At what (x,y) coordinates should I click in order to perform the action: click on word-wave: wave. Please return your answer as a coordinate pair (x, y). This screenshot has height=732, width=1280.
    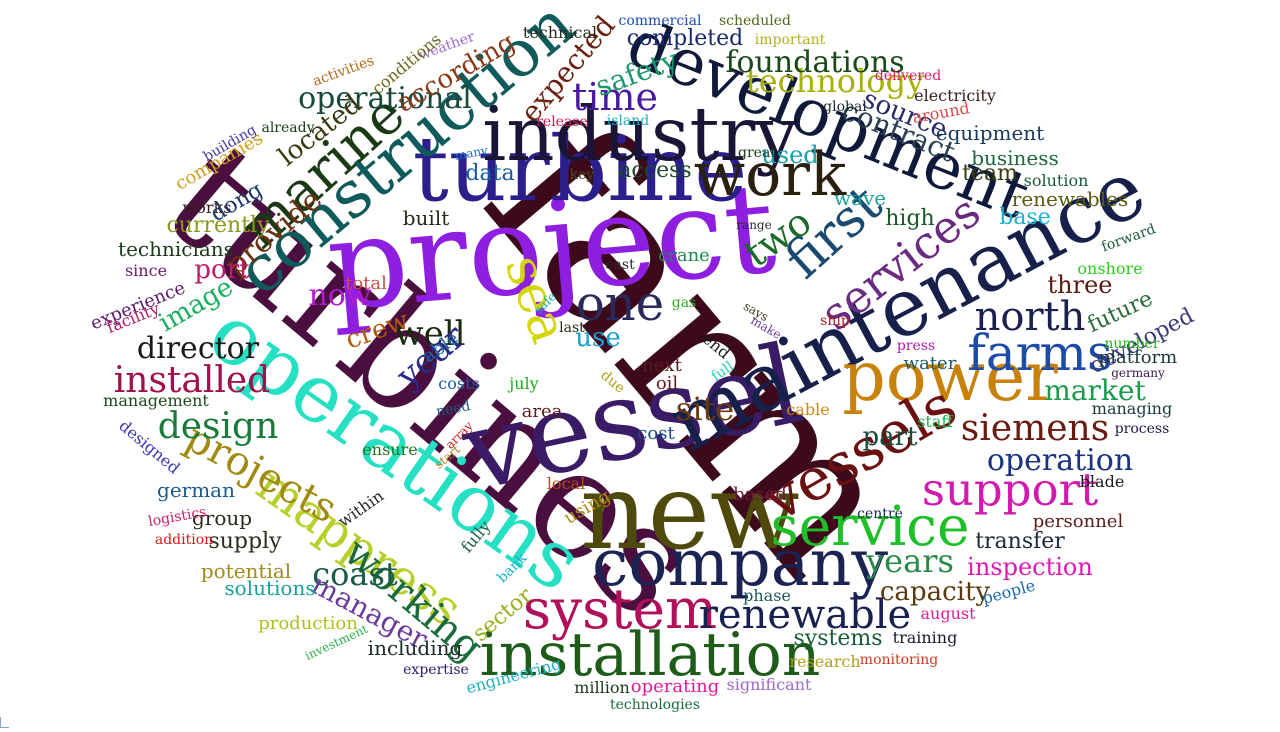
    Looking at the image, I should click on (860, 198).